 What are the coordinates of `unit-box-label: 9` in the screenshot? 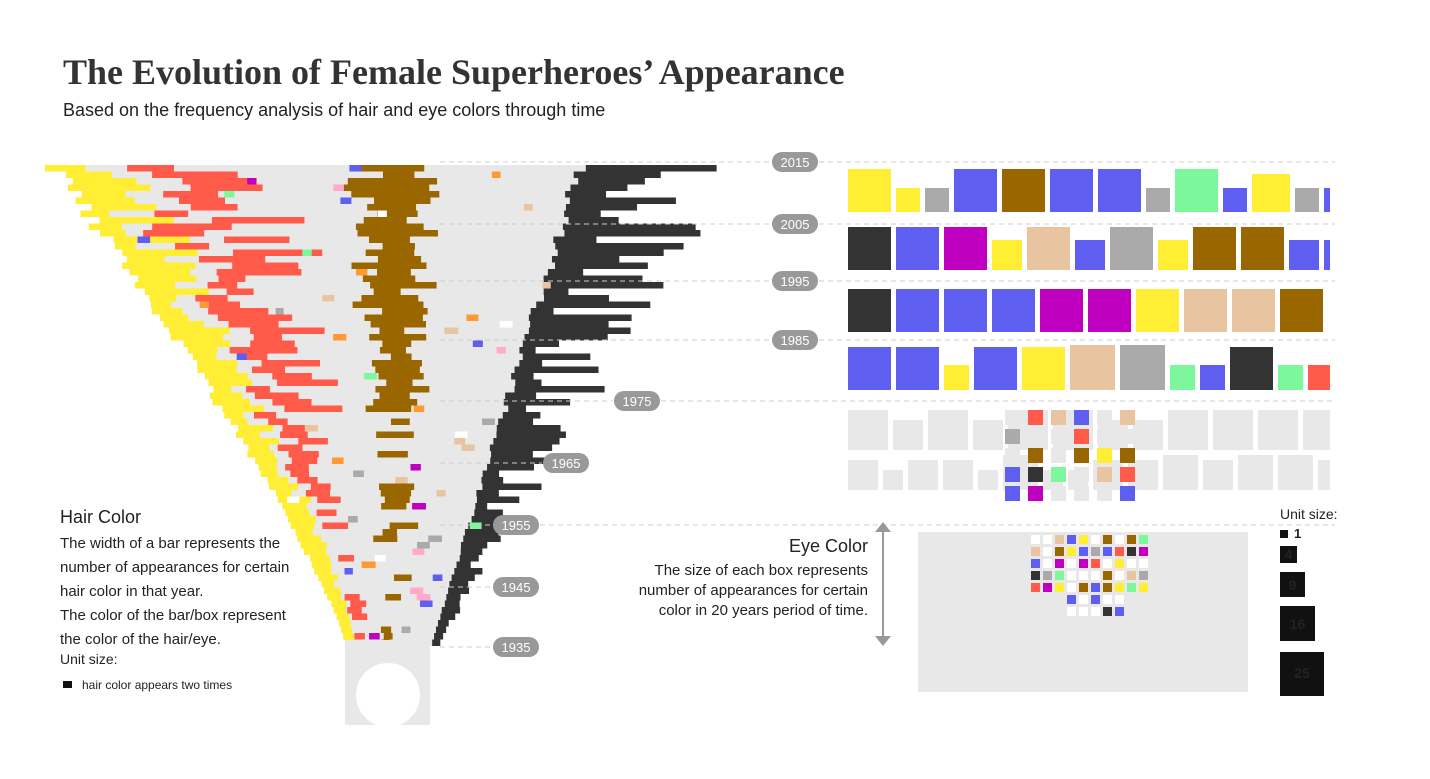 It's located at (1293, 585).